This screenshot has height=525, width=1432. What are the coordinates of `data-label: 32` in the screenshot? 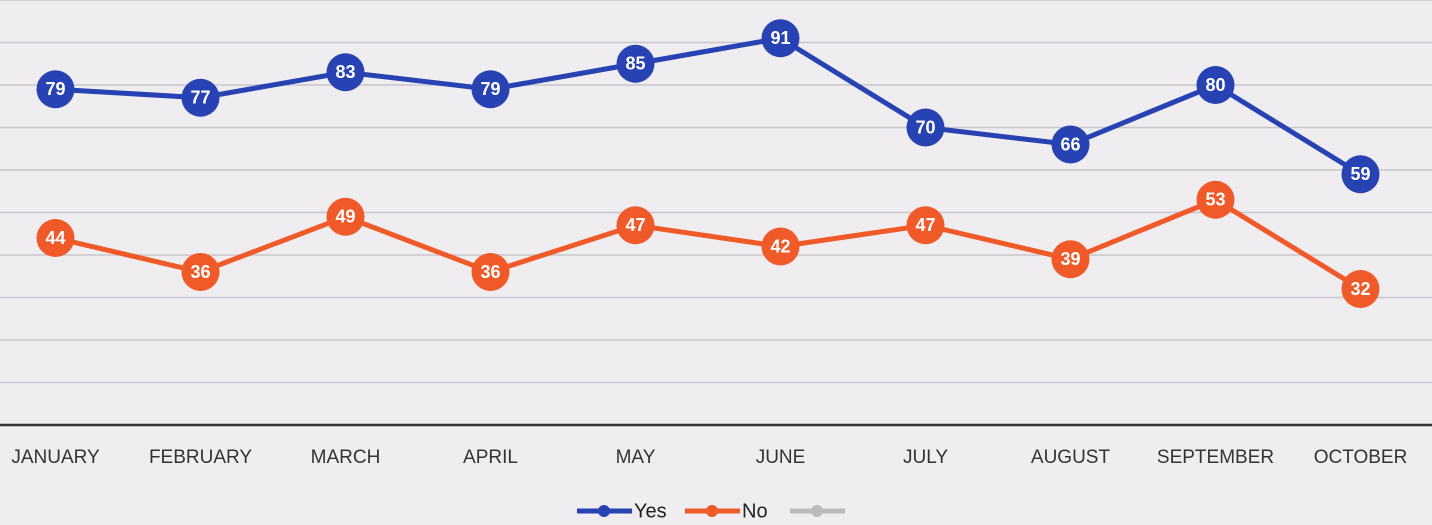 It's located at (1360, 289).